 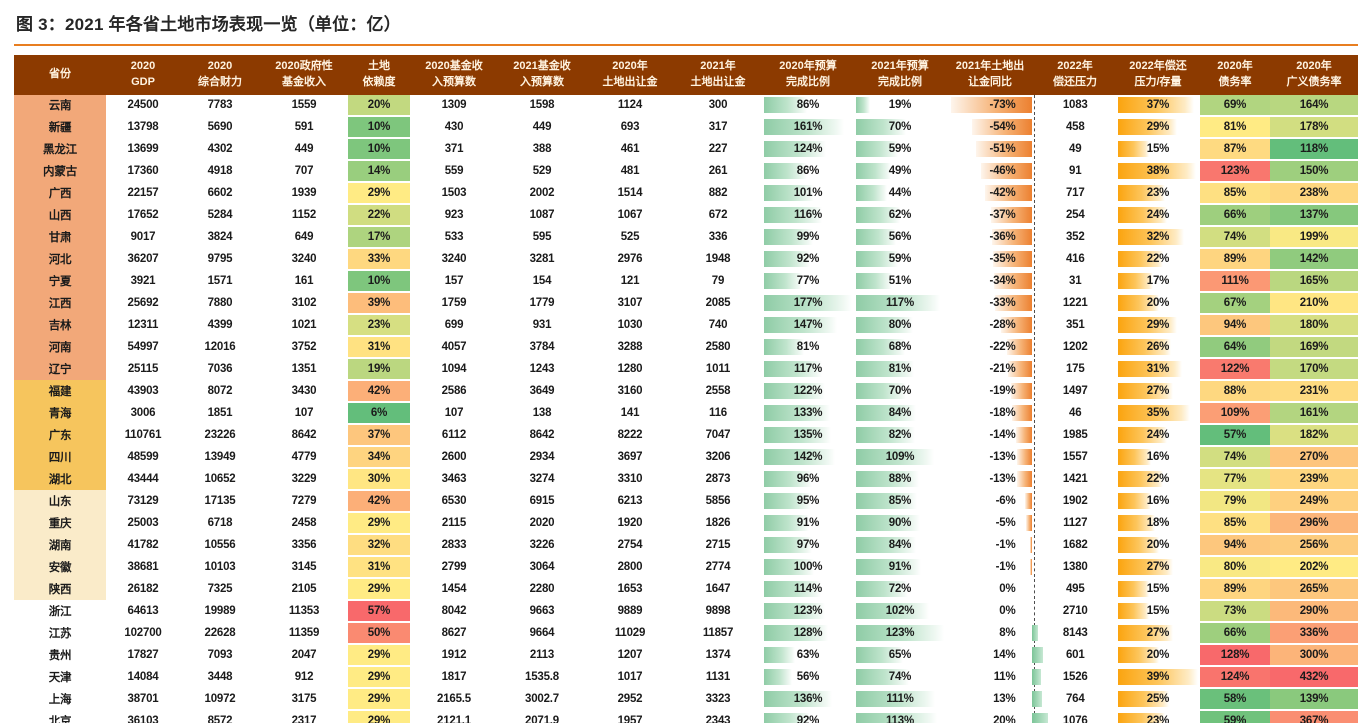 I want to click on cell-fund_budget2020: 2121.1, so click(x=454, y=718).